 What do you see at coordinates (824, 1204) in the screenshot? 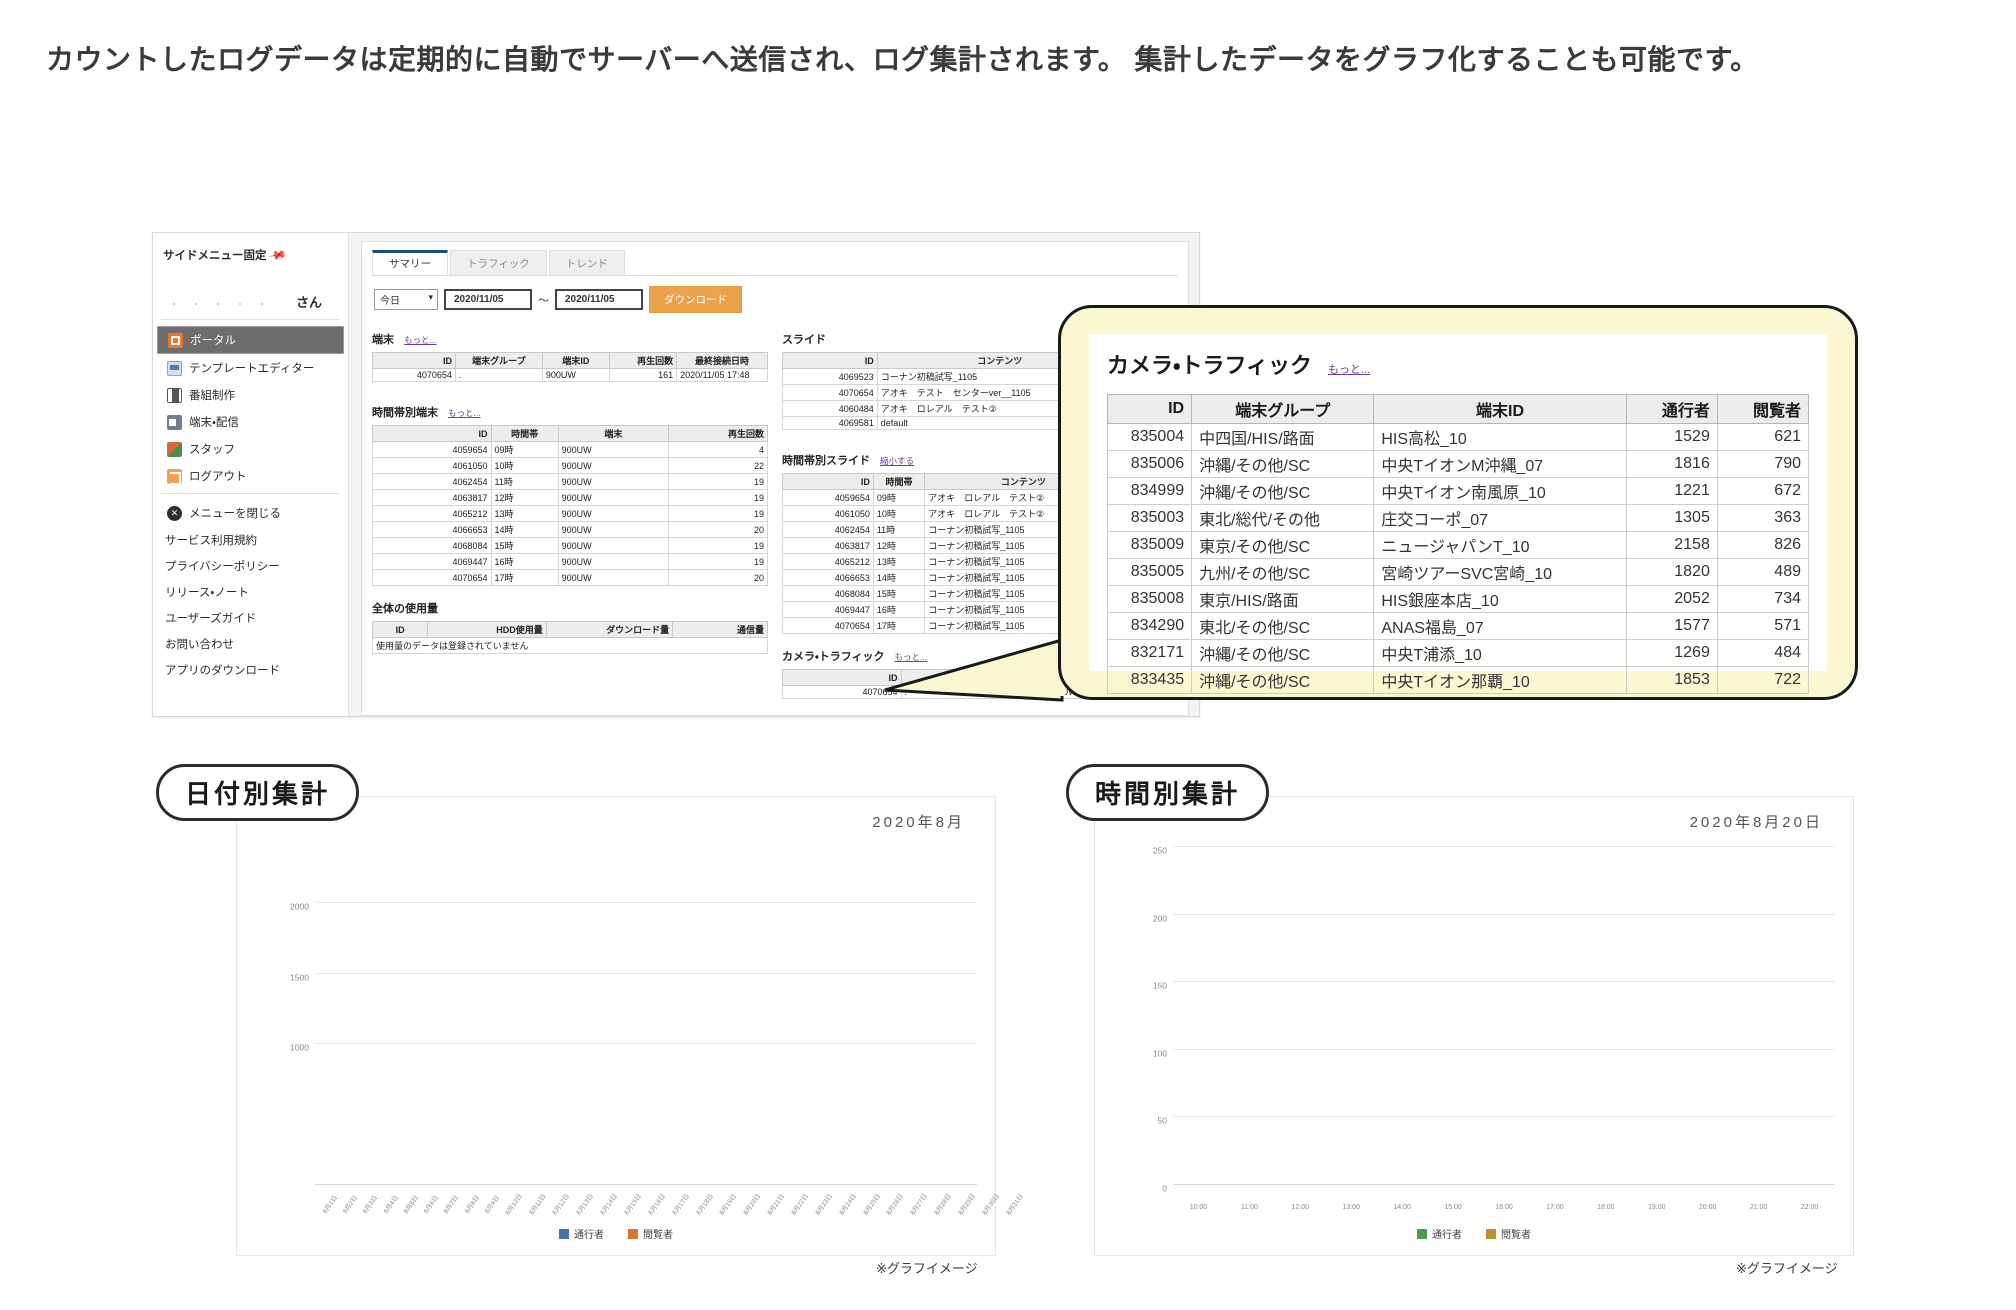
I see `chart-xtick-label: 8月23日` at bounding box center [824, 1204].